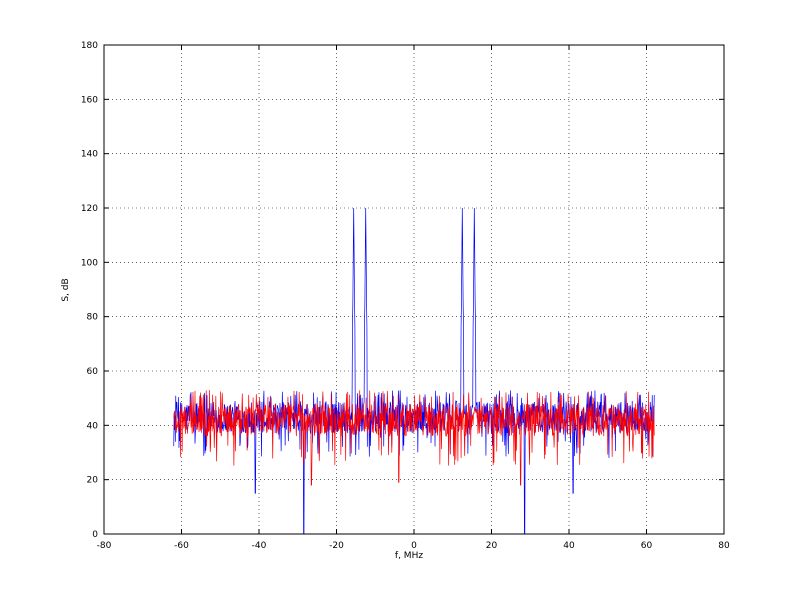 The height and width of the screenshot is (600, 799). I want to click on x-tick-label: -60, so click(181, 546).